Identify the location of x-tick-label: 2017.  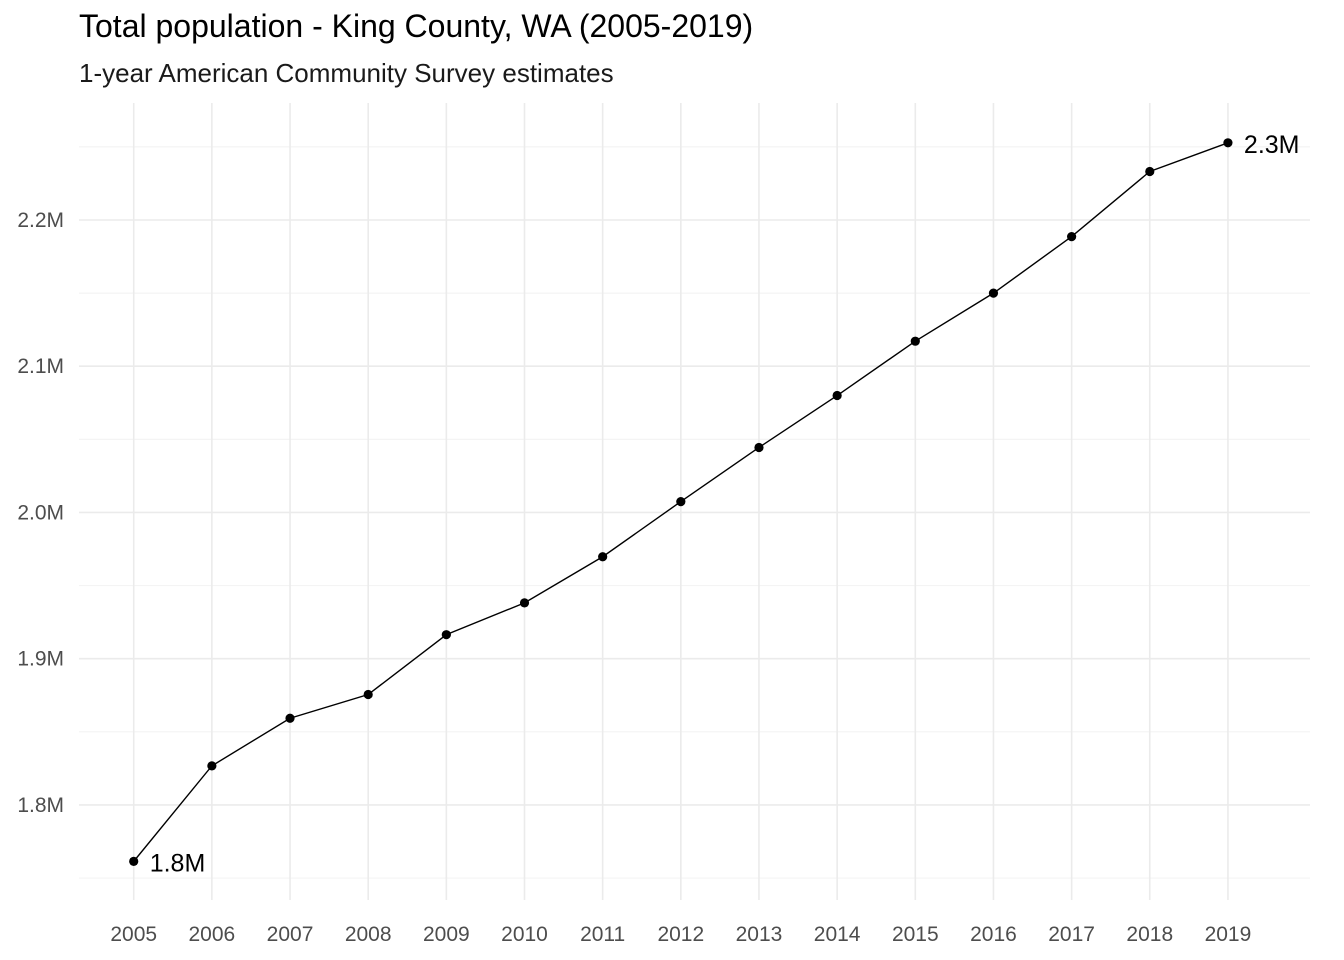
(1071, 934).